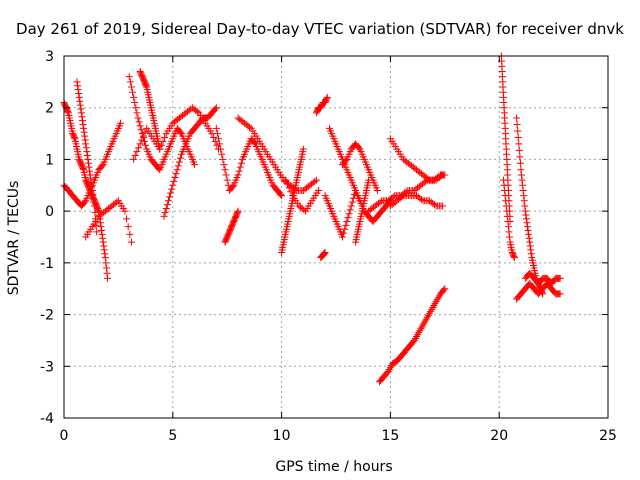  I want to click on y-tick-label: 1, so click(49, 160).